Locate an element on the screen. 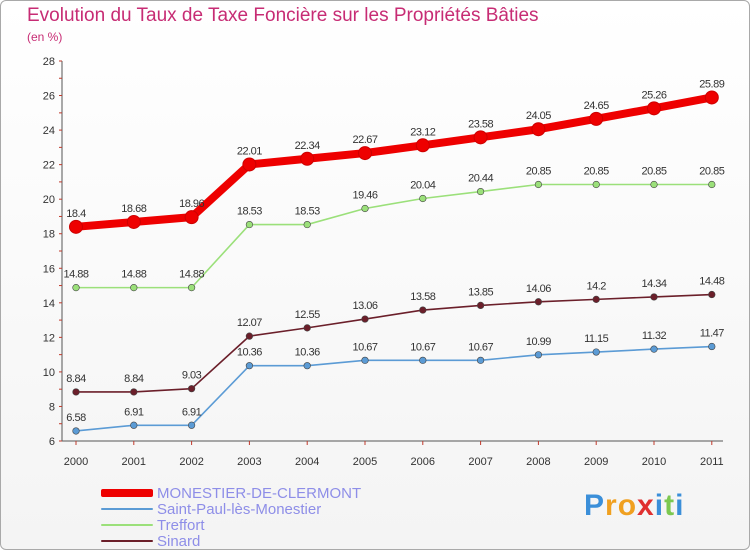 This screenshot has width=750, height=550. y-tick-label: 28 is located at coordinates (49, 62).